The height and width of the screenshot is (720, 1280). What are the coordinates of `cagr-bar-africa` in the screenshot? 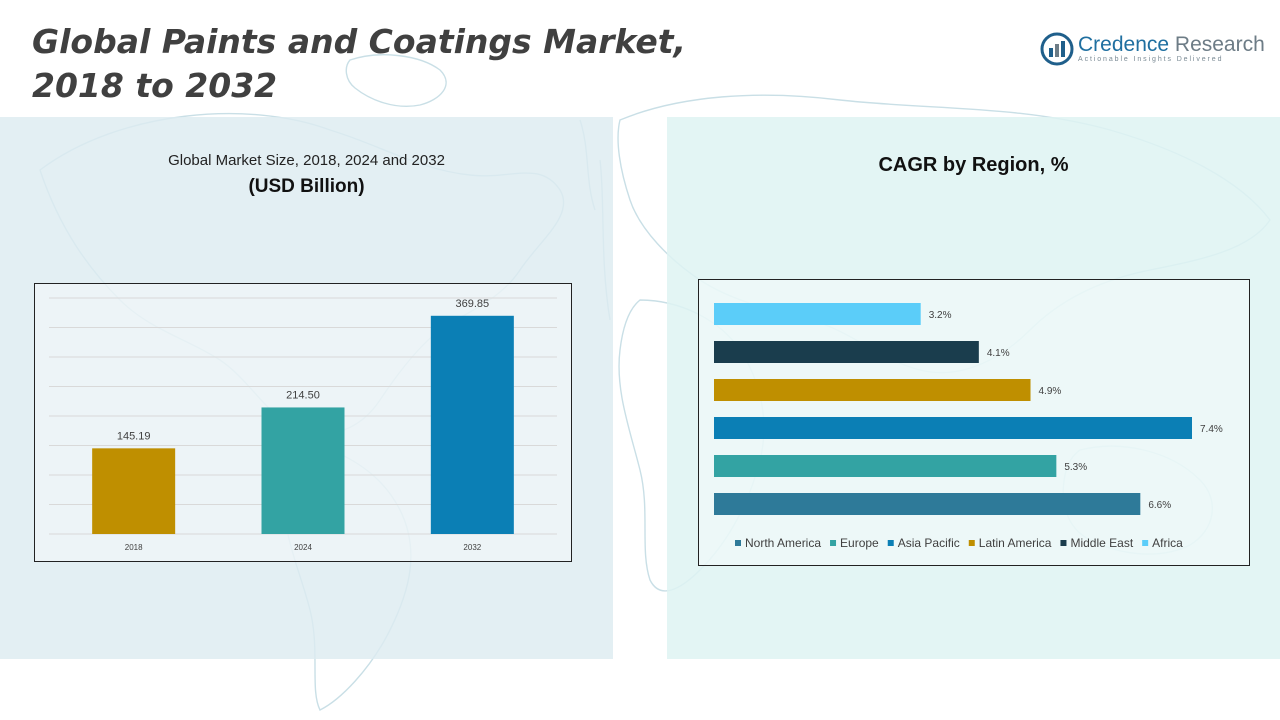 It's located at (817, 314).